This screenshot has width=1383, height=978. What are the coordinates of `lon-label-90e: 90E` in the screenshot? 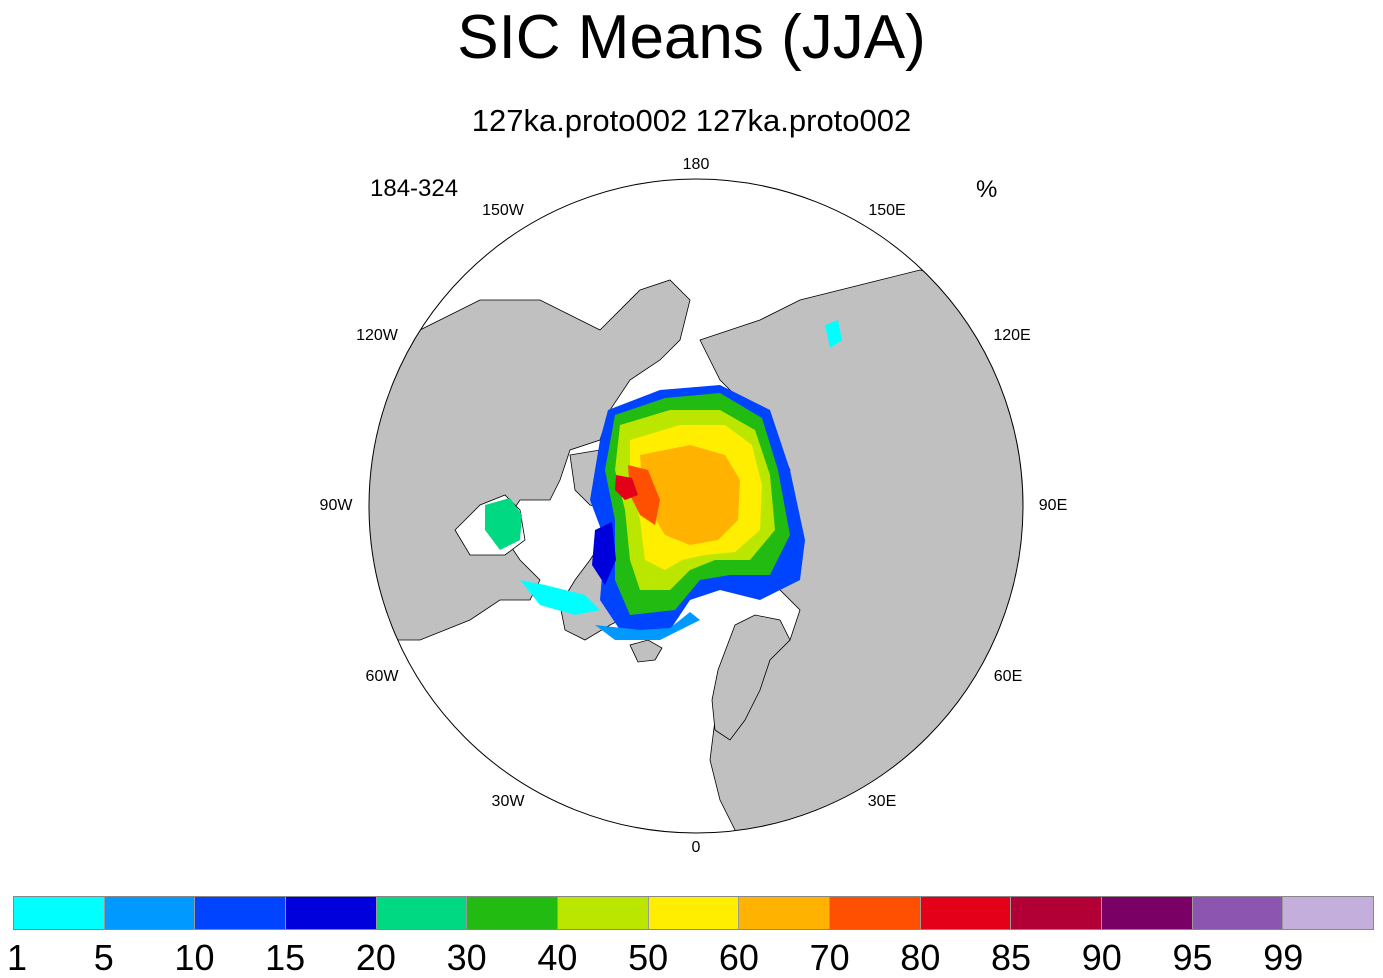 It's located at (1053, 505).